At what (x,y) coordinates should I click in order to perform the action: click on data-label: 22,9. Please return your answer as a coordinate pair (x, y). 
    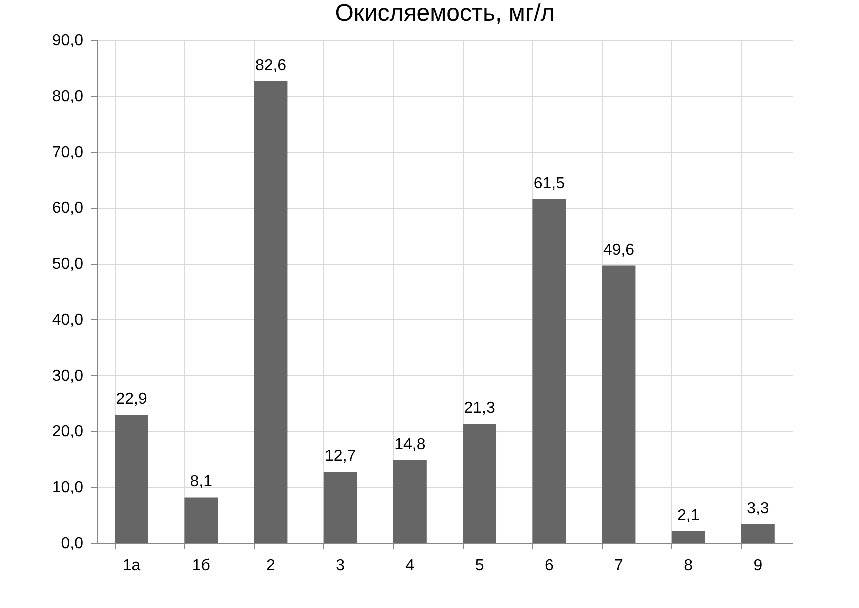
    Looking at the image, I should click on (132, 399).